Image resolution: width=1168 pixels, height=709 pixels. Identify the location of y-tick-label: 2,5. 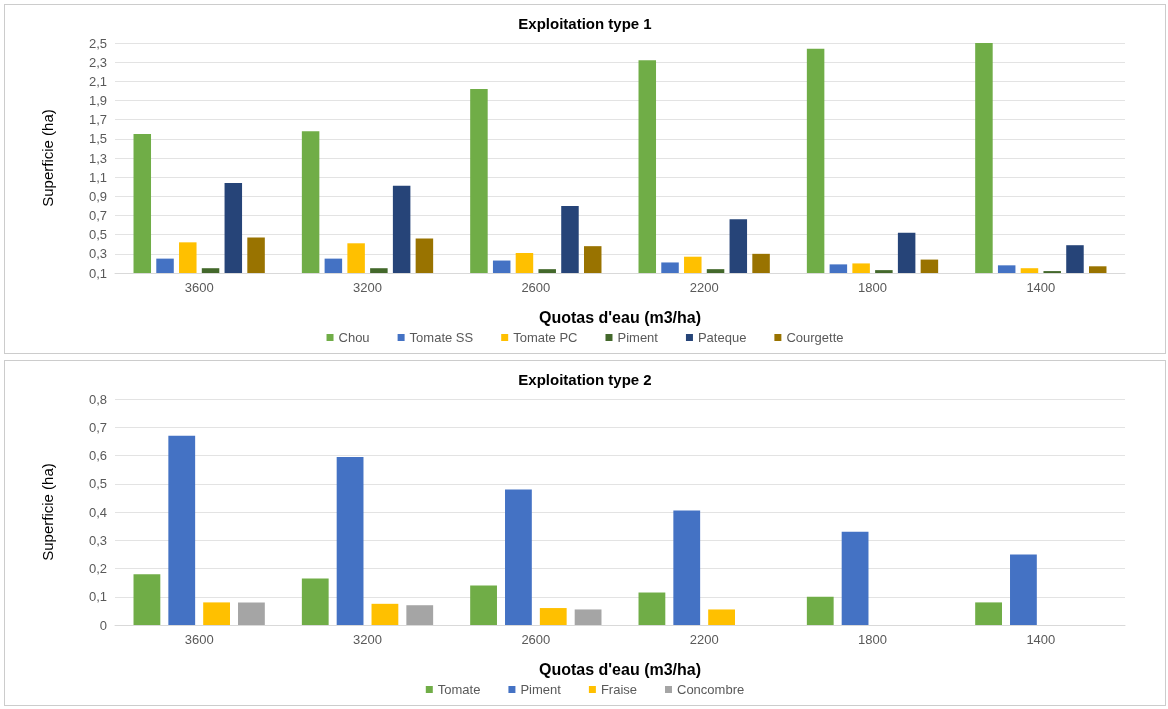
(97, 43).